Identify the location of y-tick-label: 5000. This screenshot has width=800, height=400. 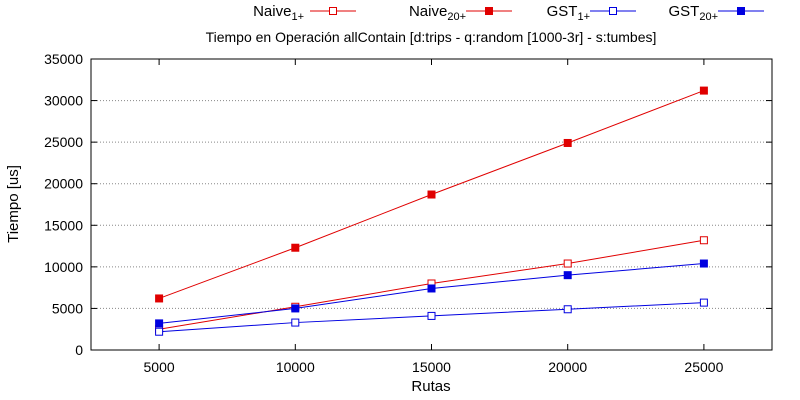
(67, 308).